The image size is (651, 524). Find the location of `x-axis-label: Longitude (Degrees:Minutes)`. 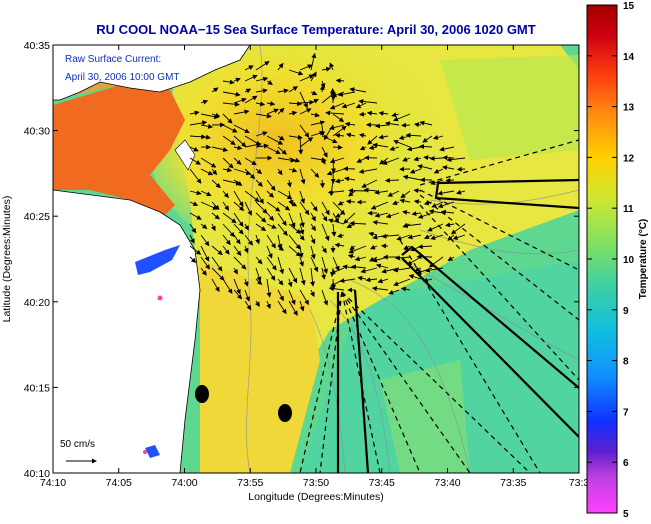

x-axis-label: Longitude (Degrees:Minutes) is located at coordinates (315, 497).